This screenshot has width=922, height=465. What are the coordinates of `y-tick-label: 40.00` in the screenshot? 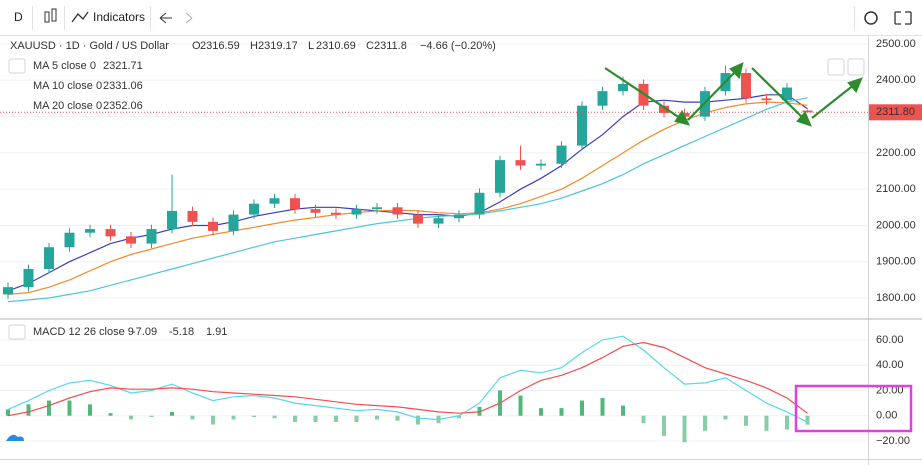 It's located at (890, 365).